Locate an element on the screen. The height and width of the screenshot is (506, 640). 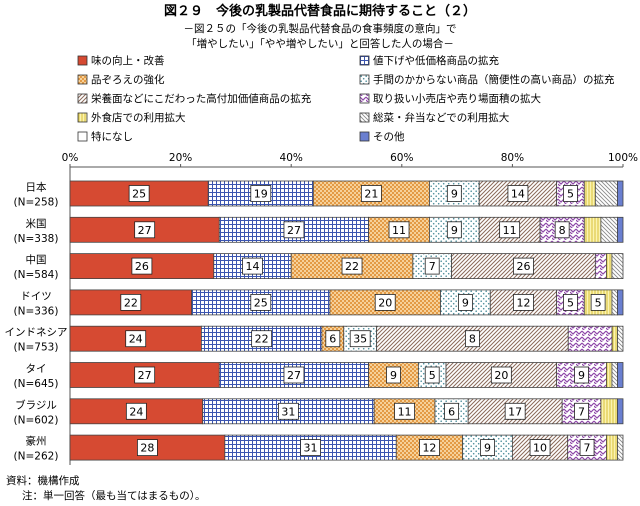
bar-row: 26 14 22 7 26 is located at coordinates (346, 266).